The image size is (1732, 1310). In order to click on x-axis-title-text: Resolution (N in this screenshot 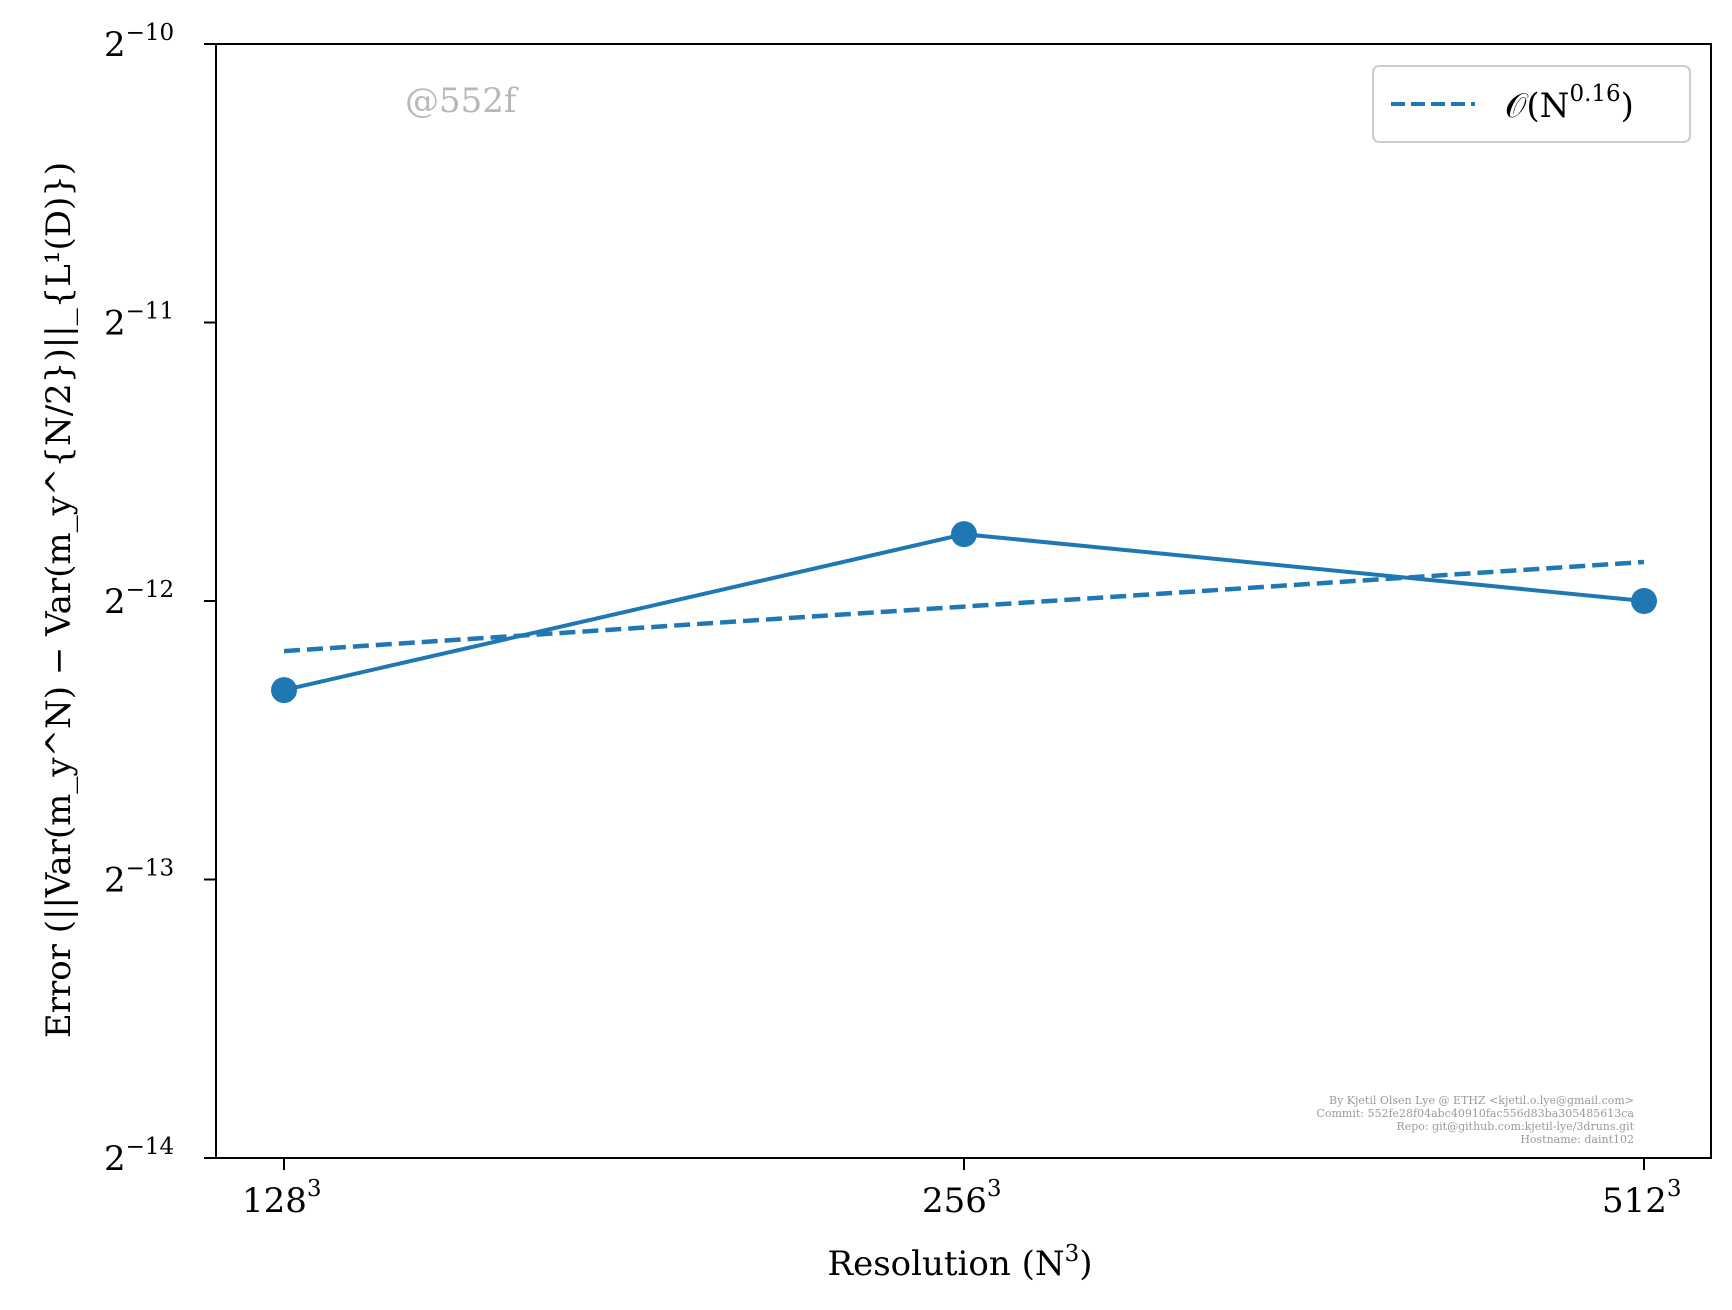, I will do `click(945, 1264)`.